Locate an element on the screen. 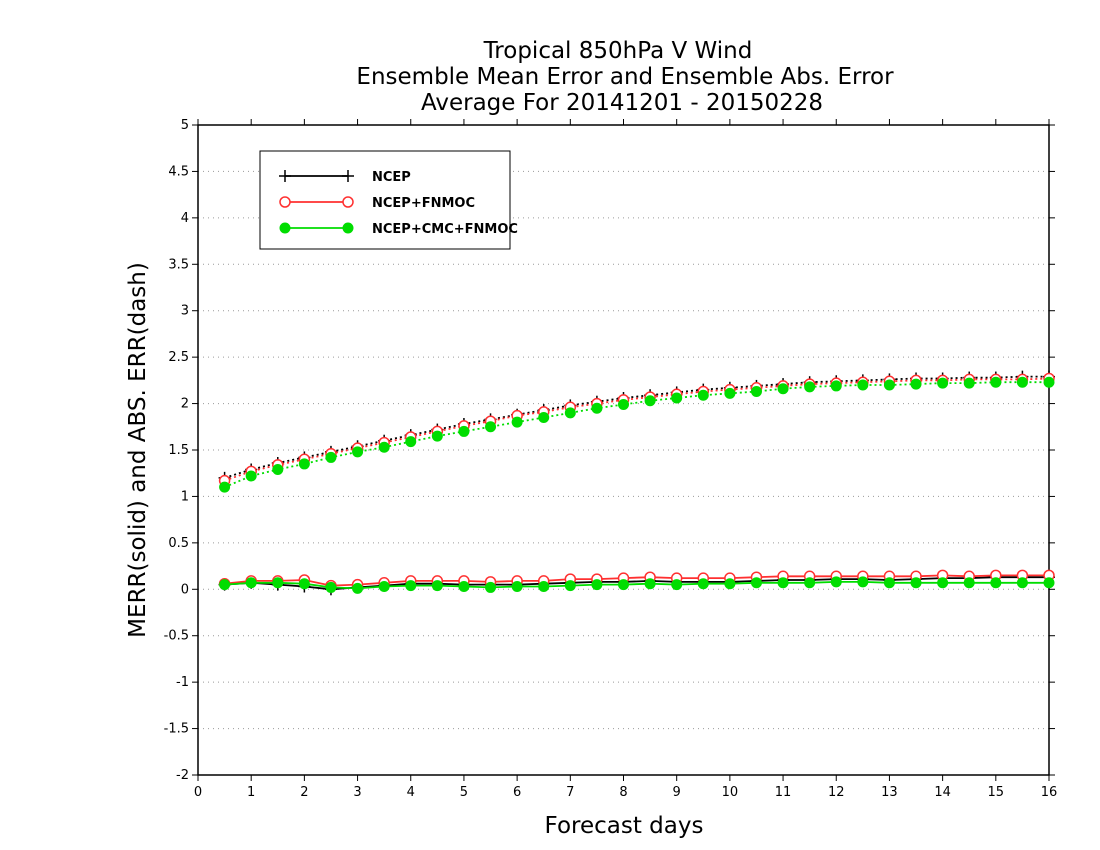 The width and height of the screenshot is (1100, 850). legend-box is located at coordinates (385, 200).